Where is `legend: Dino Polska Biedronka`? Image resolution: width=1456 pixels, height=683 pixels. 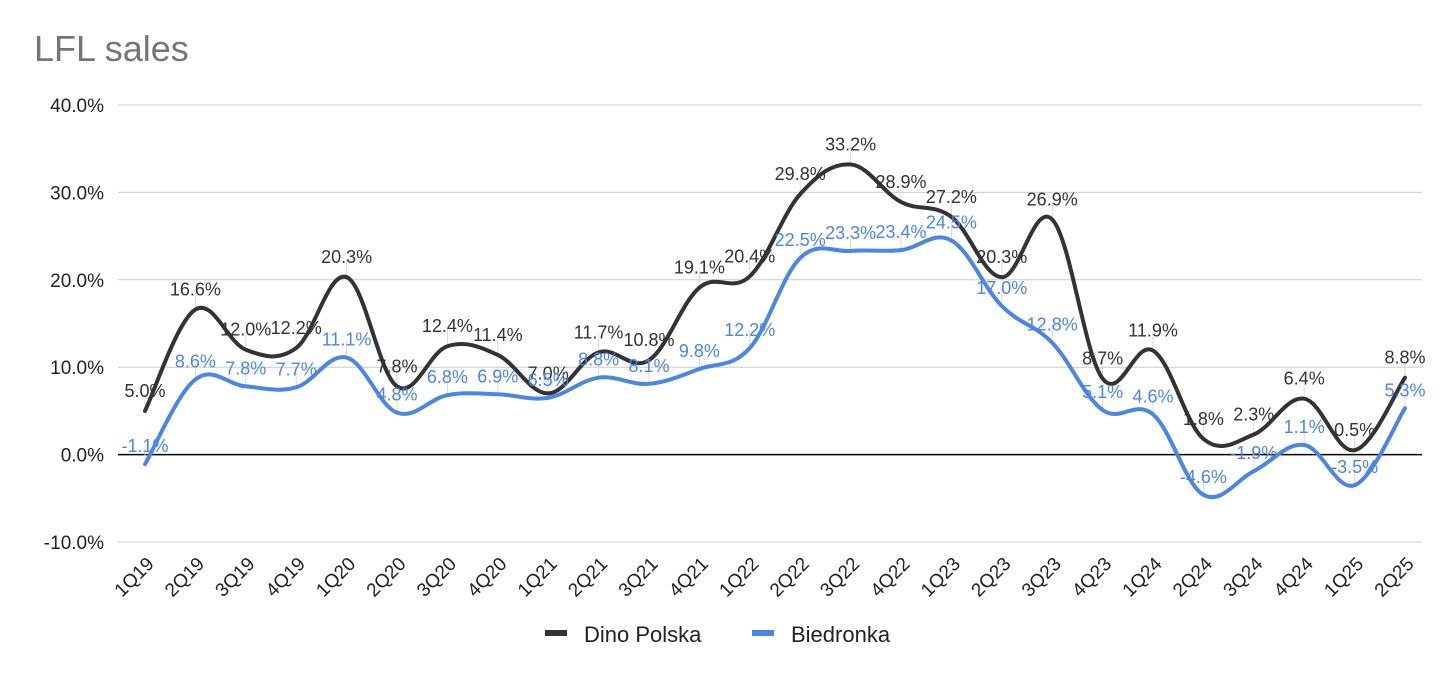
legend: Dino Polska Biedronka is located at coordinates (718, 634).